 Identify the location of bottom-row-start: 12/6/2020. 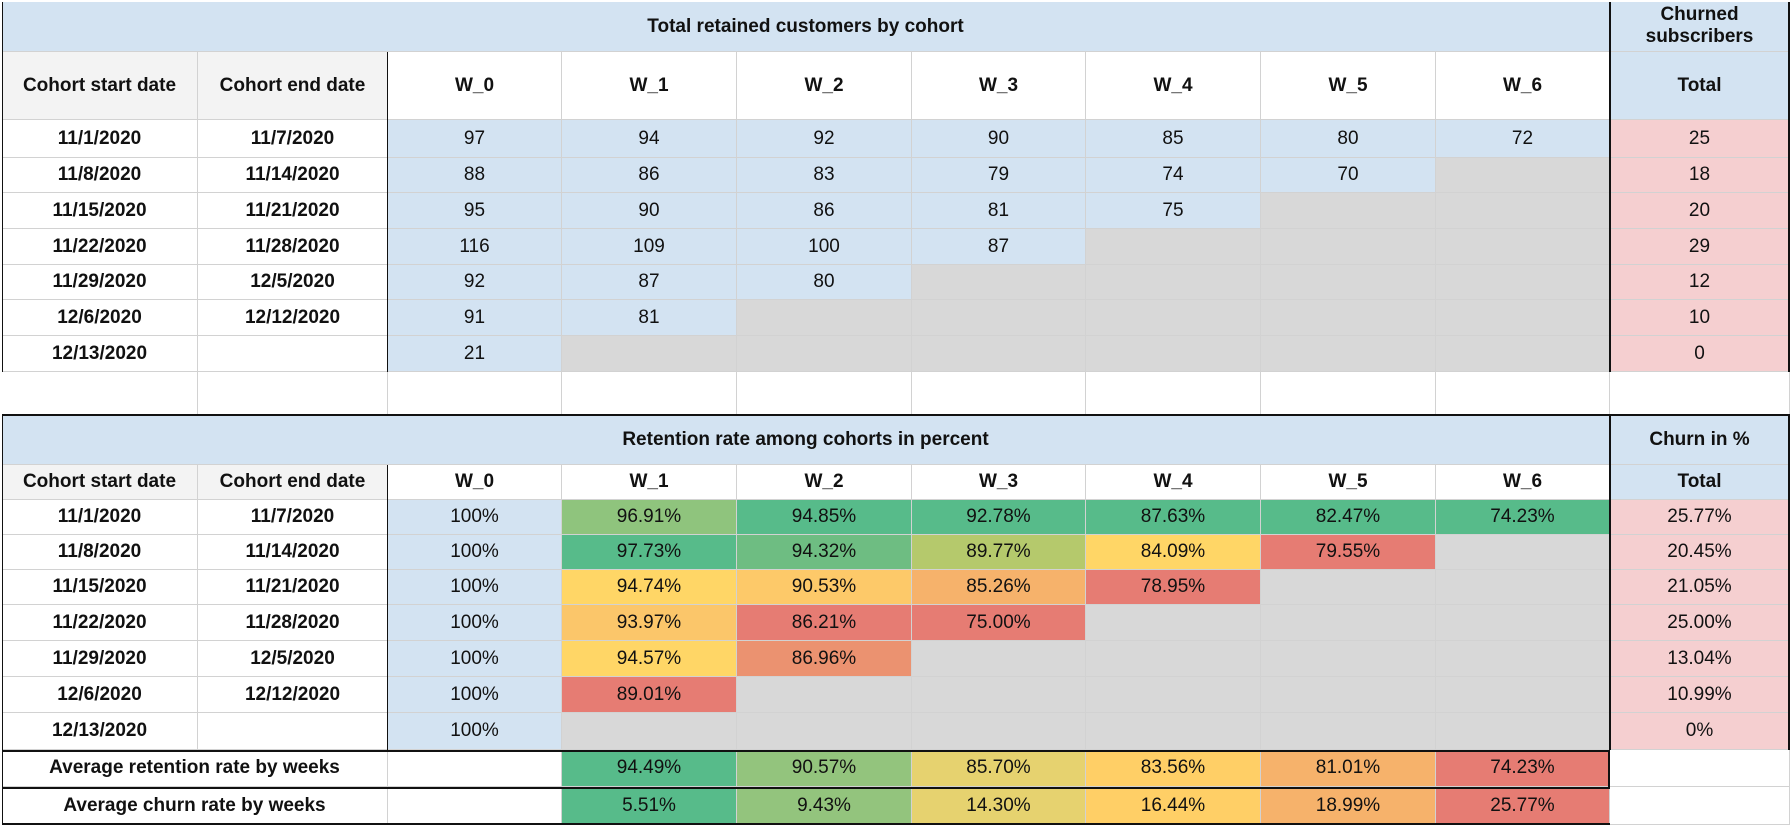
(100, 695).